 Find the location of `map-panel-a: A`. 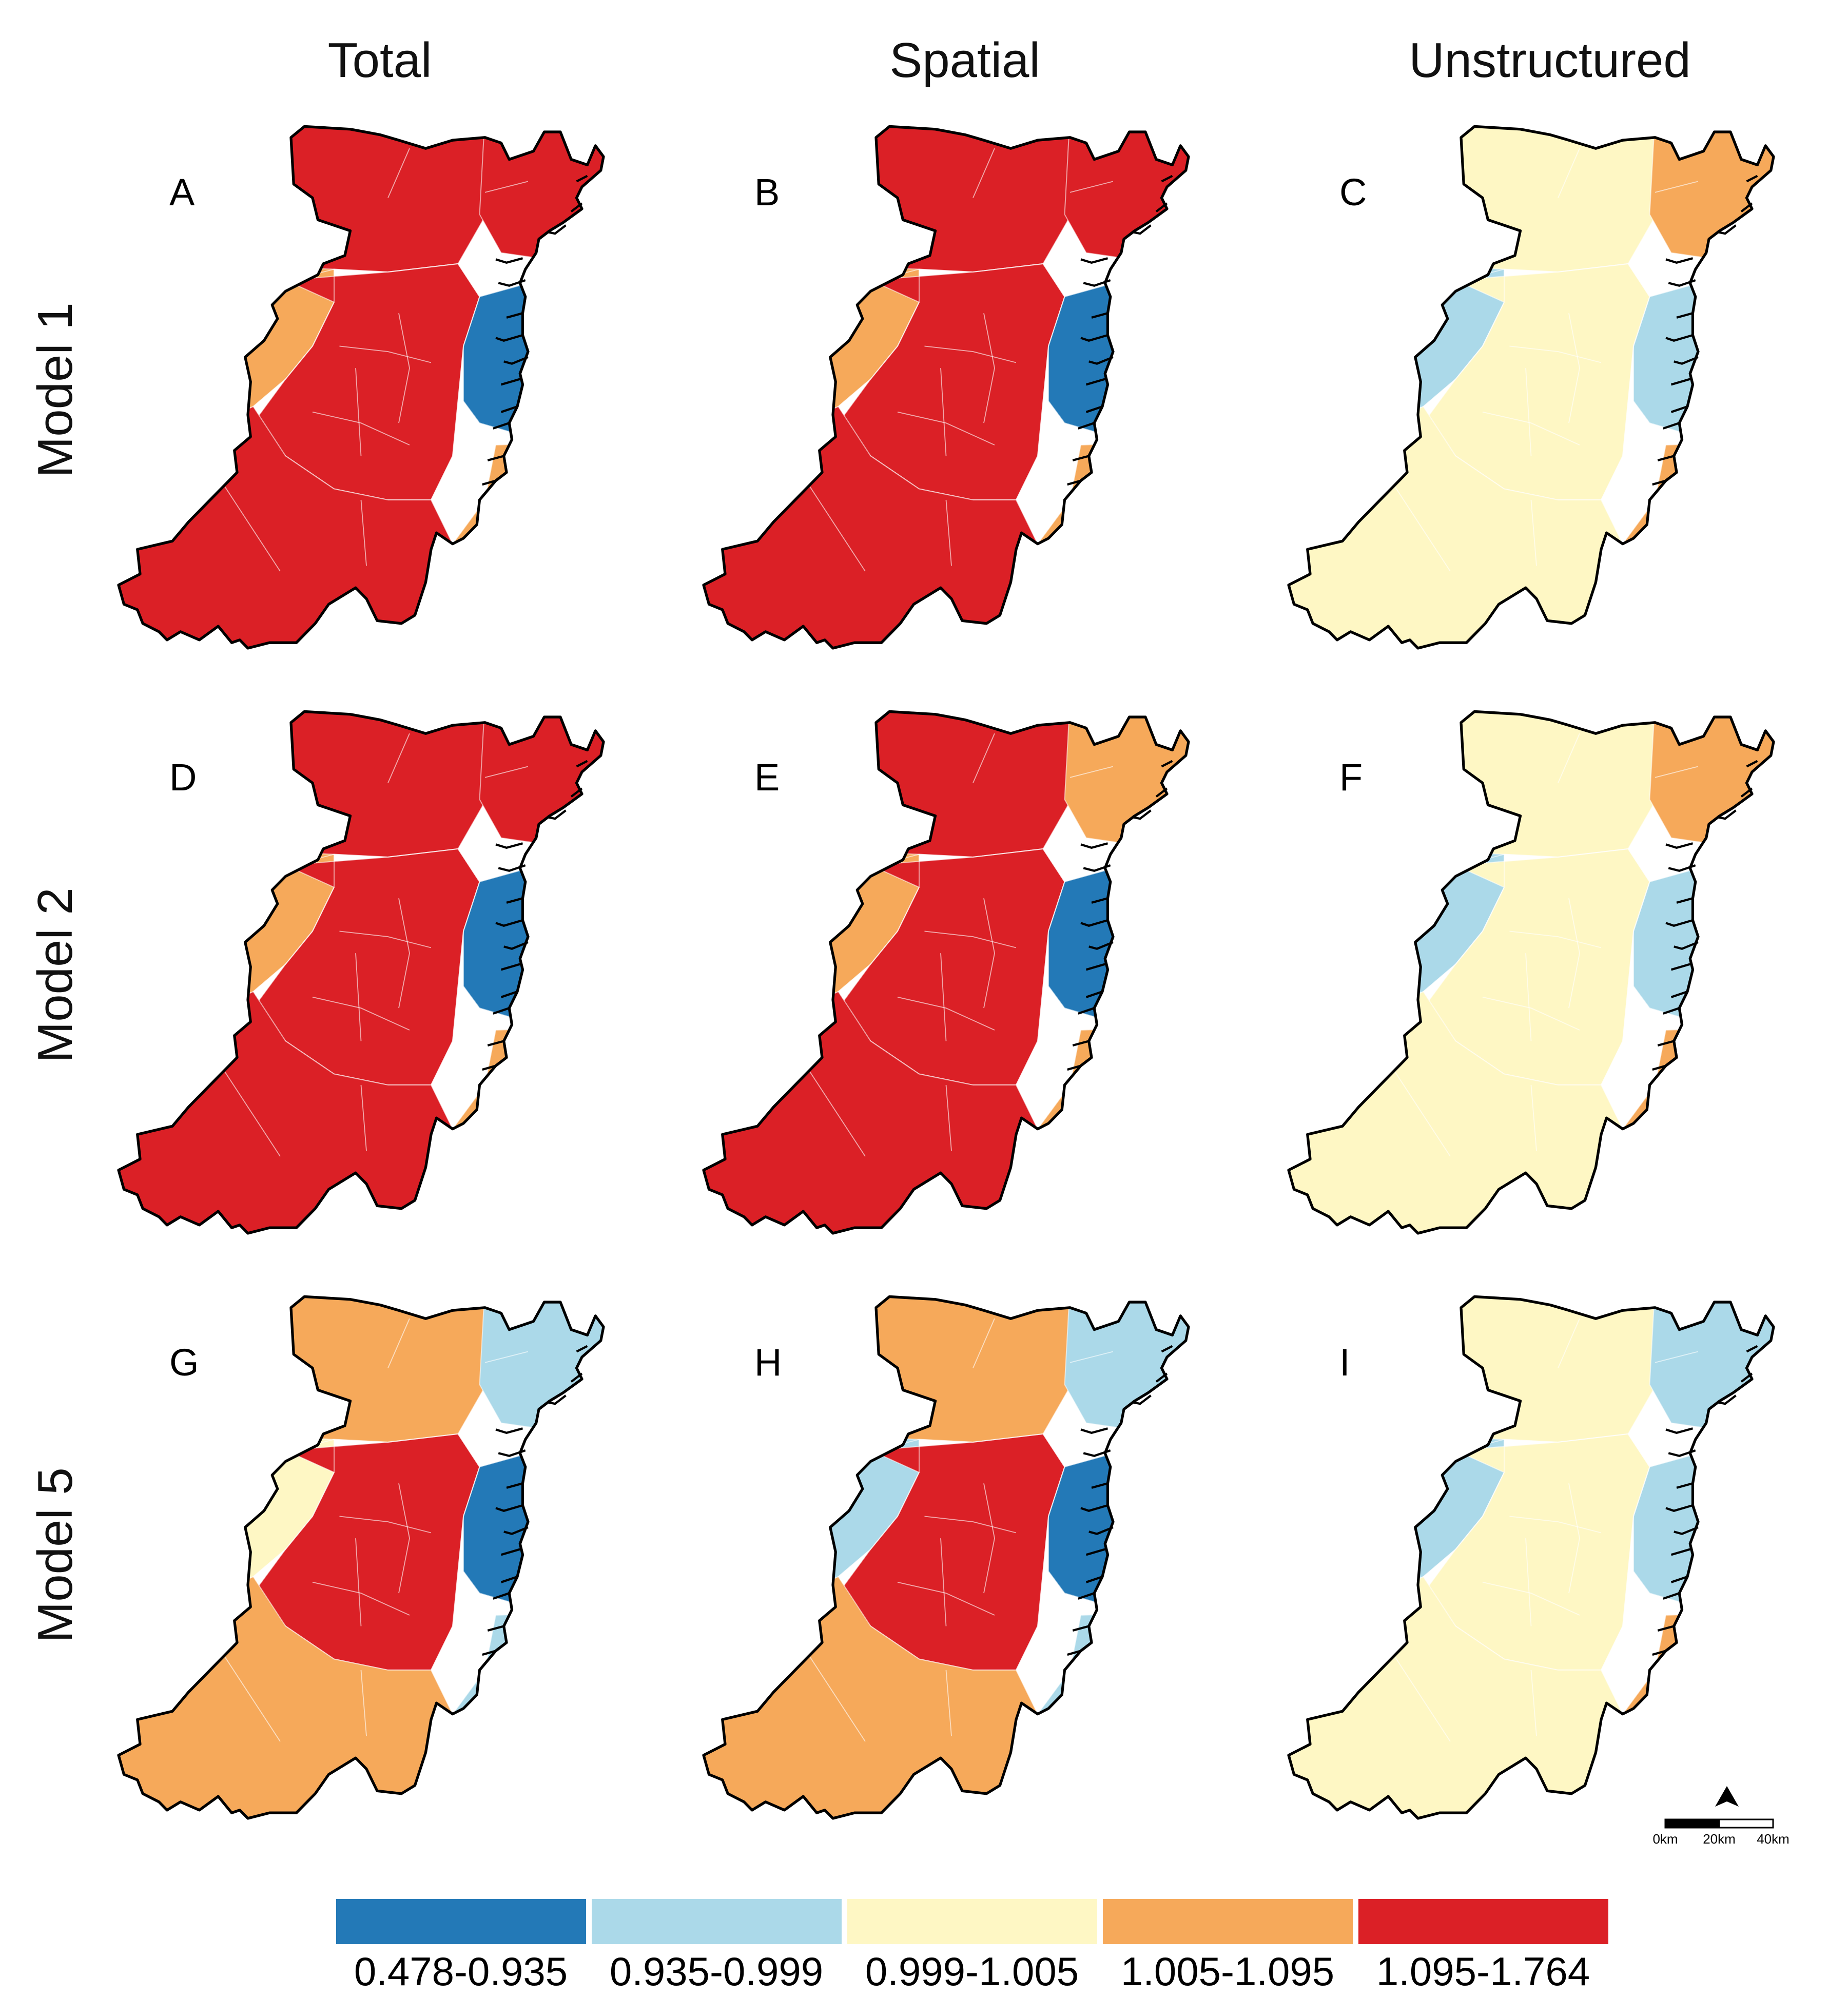

map-panel-a: A is located at coordinates (361, 387).